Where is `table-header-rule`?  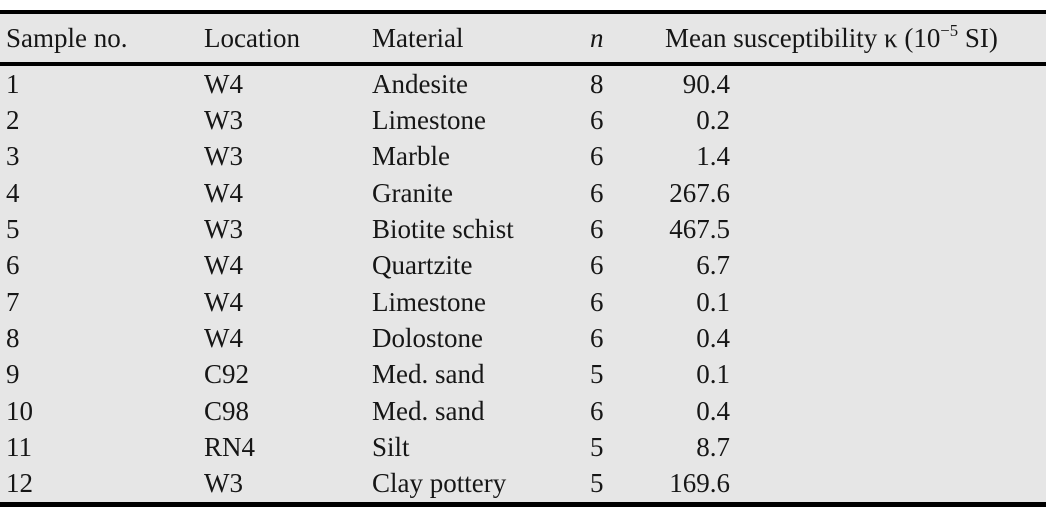 table-header-rule is located at coordinates (523, 64).